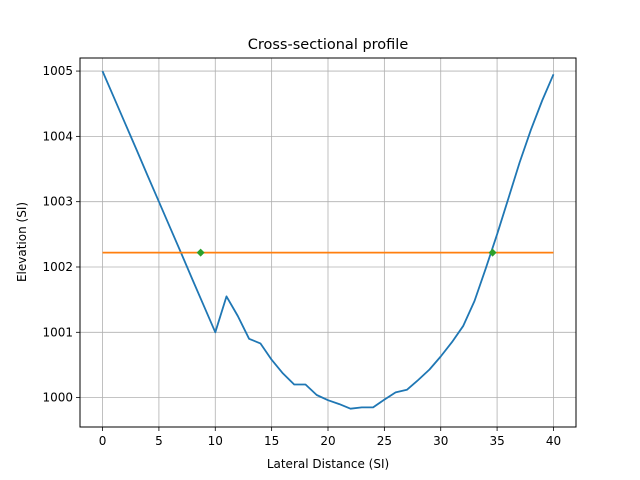  I want to click on x-axis-label: Lateral Distance (SI), so click(328, 464).